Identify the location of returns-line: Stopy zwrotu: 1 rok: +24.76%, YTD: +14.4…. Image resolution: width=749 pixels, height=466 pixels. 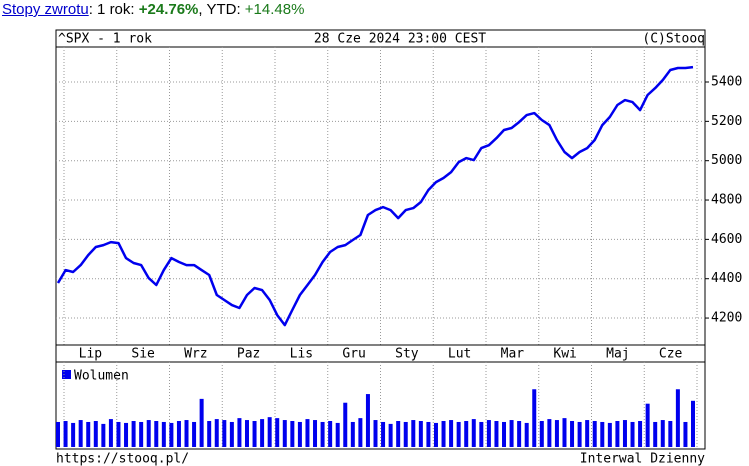
(153, 9).